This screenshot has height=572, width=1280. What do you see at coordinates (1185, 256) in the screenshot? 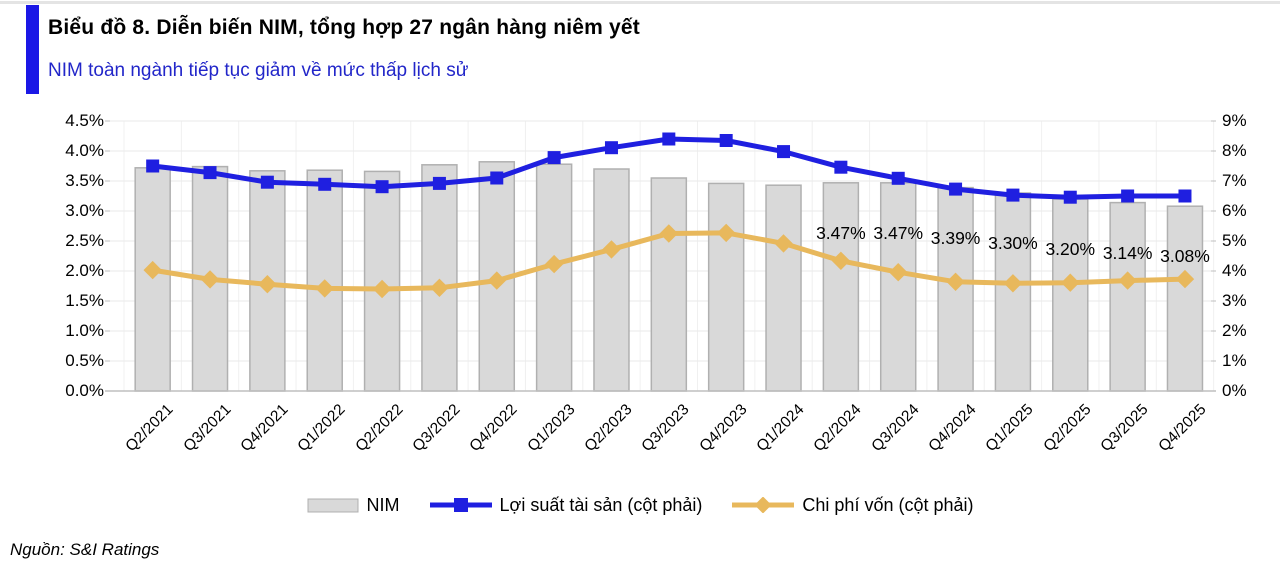
I see `nim-value-label: 3.08%` at bounding box center [1185, 256].